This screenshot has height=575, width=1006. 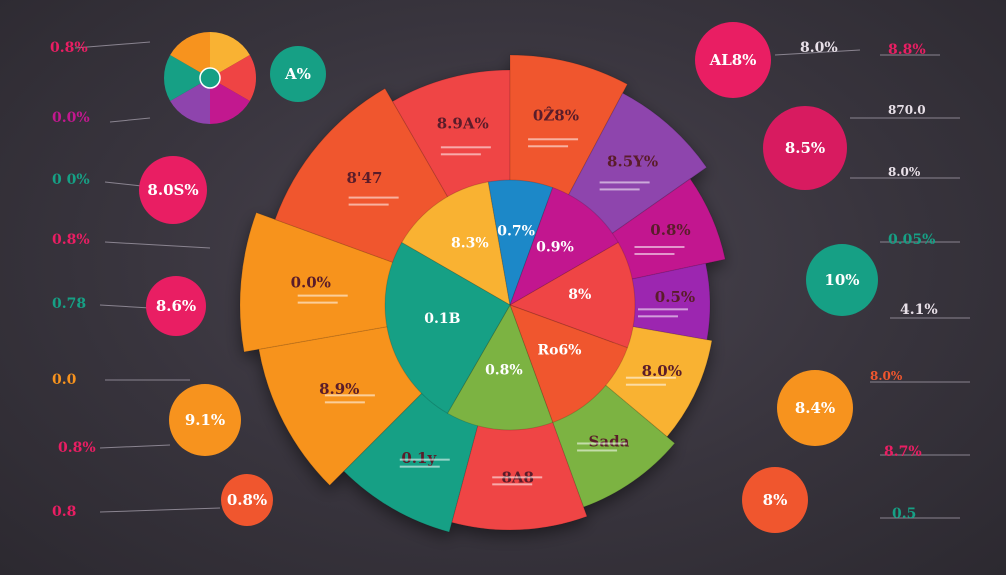 I want to click on inner-slice-label: 0.9%, so click(x=555, y=247).